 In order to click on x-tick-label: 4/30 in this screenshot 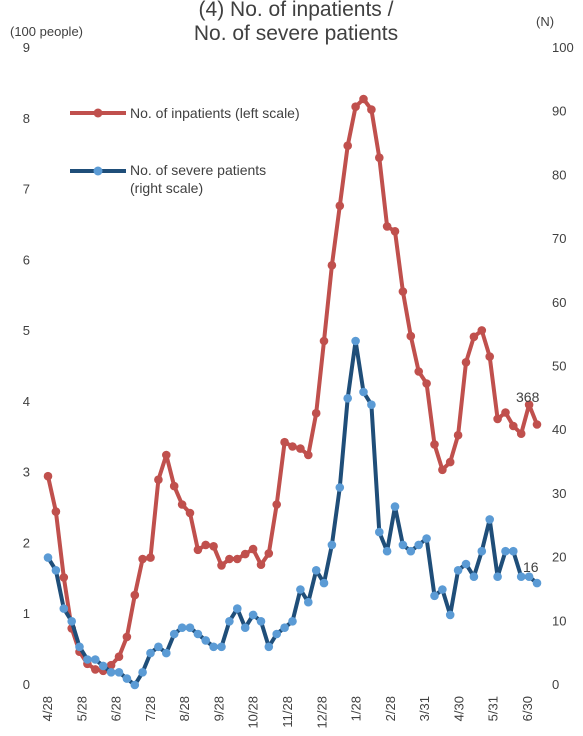, I will do `click(458, 708)`.